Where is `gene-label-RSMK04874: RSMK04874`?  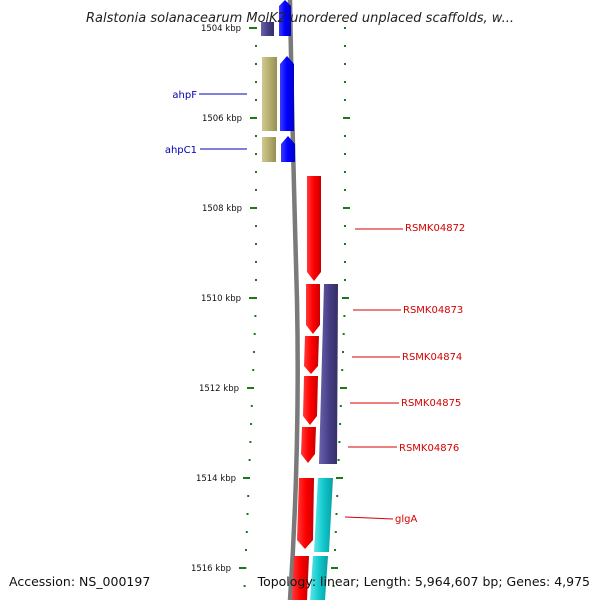
gene-label-RSMK04874: RSMK04874 is located at coordinates (432, 357).